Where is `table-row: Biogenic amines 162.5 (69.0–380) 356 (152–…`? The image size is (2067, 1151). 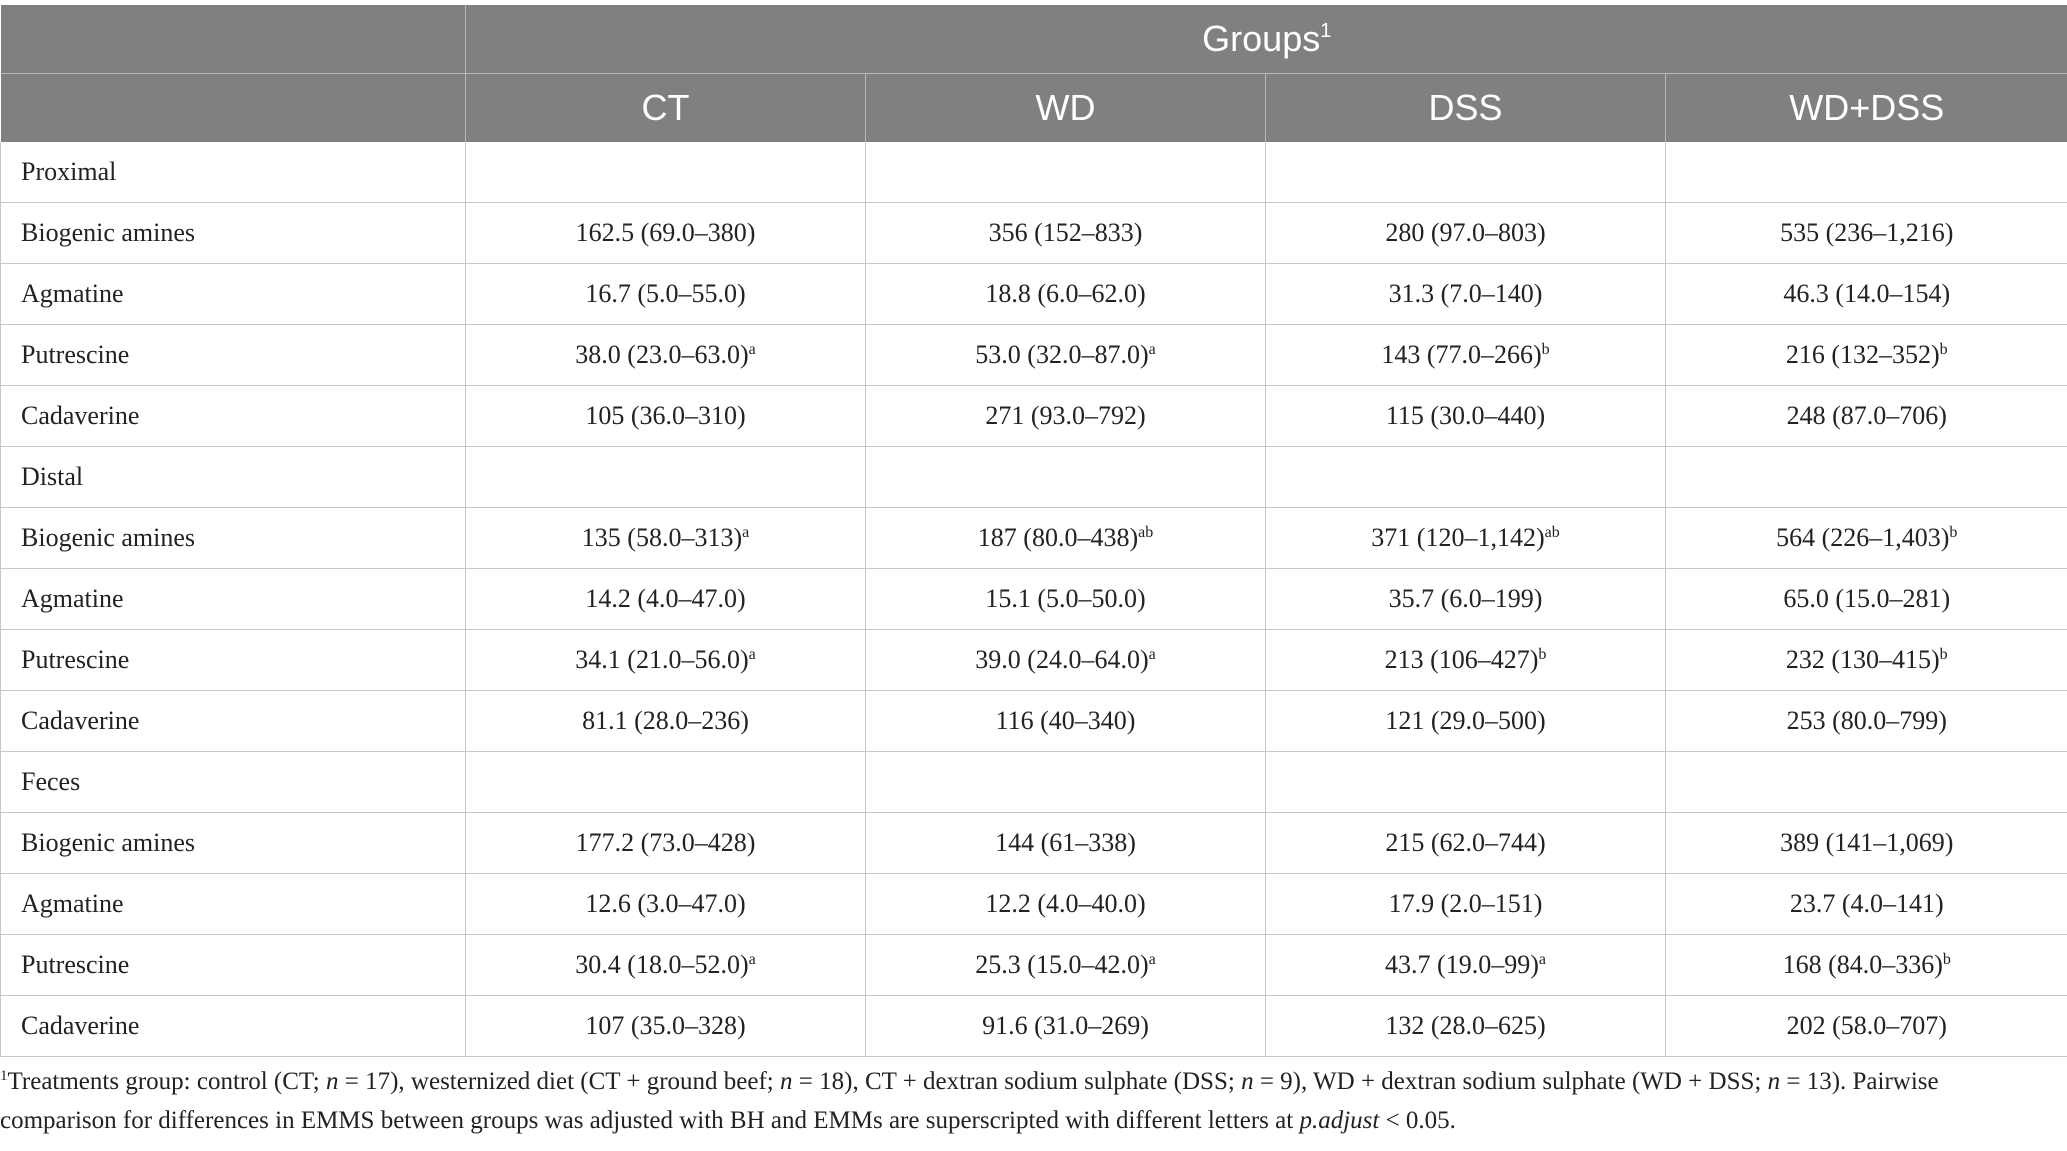 table-row: Biogenic amines 162.5 (69.0–380) 356 (152–… is located at coordinates (1033, 233).